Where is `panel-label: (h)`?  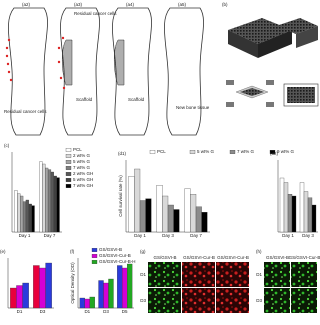
panel-label: (h) is located at coordinates (259, 251).